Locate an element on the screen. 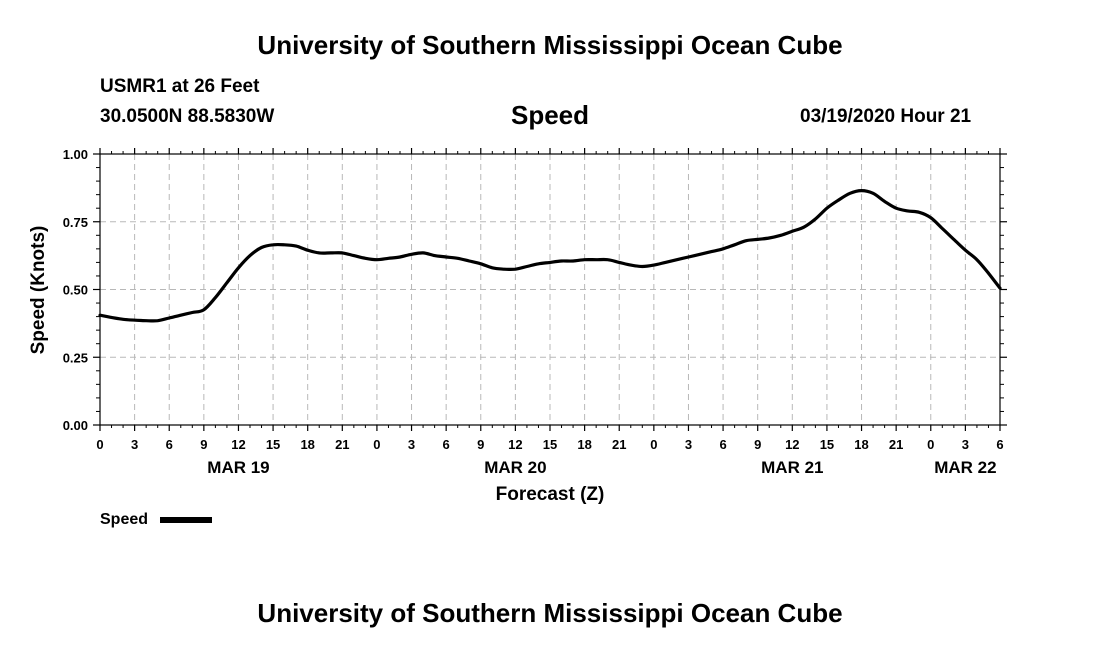 The height and width of the screenshot is (650, 1100). date-label: MAR 19 is located at coordinates (238, 467).